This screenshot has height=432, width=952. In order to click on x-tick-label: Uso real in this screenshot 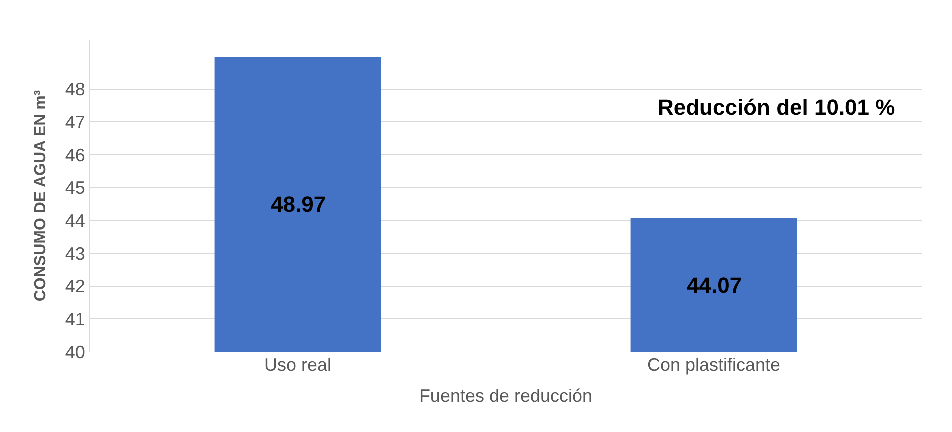, I will do `click(298, 365)`.